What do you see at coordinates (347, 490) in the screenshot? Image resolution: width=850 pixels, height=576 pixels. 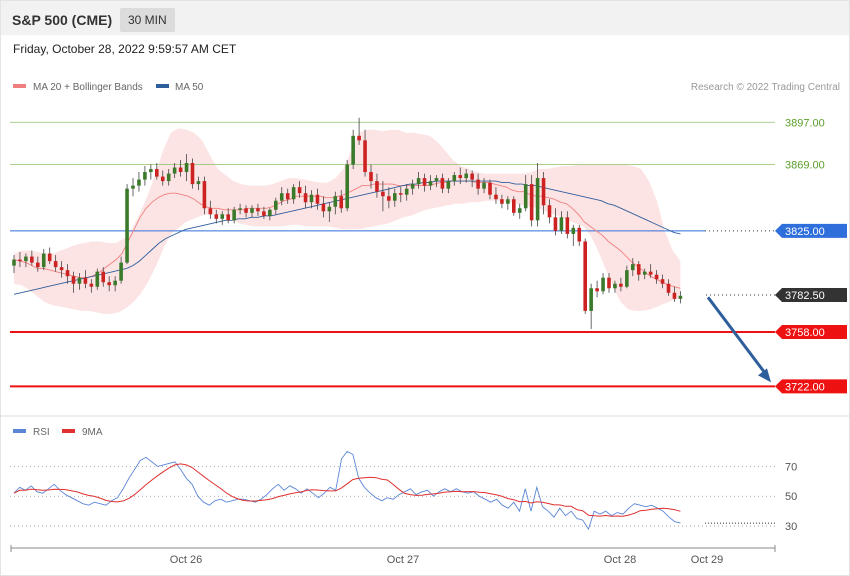 I see `rsi-ma-line` at bounding box center [347, 490].